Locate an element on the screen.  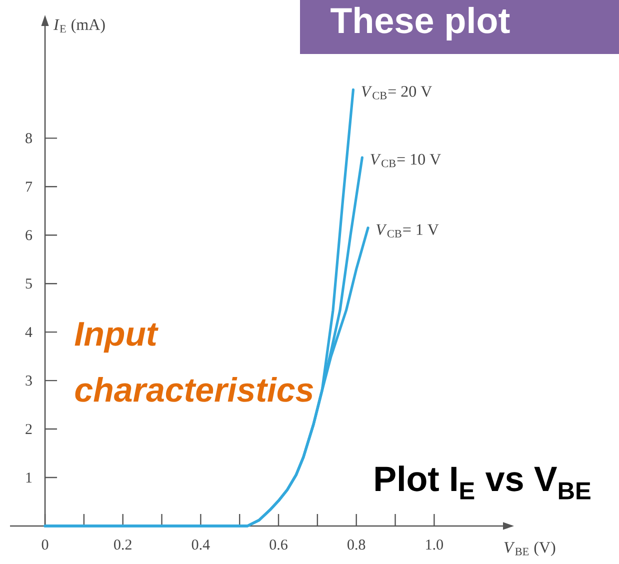
y-axis-title: I$_{E}$ (mA) is located at coordinates (79, 26).